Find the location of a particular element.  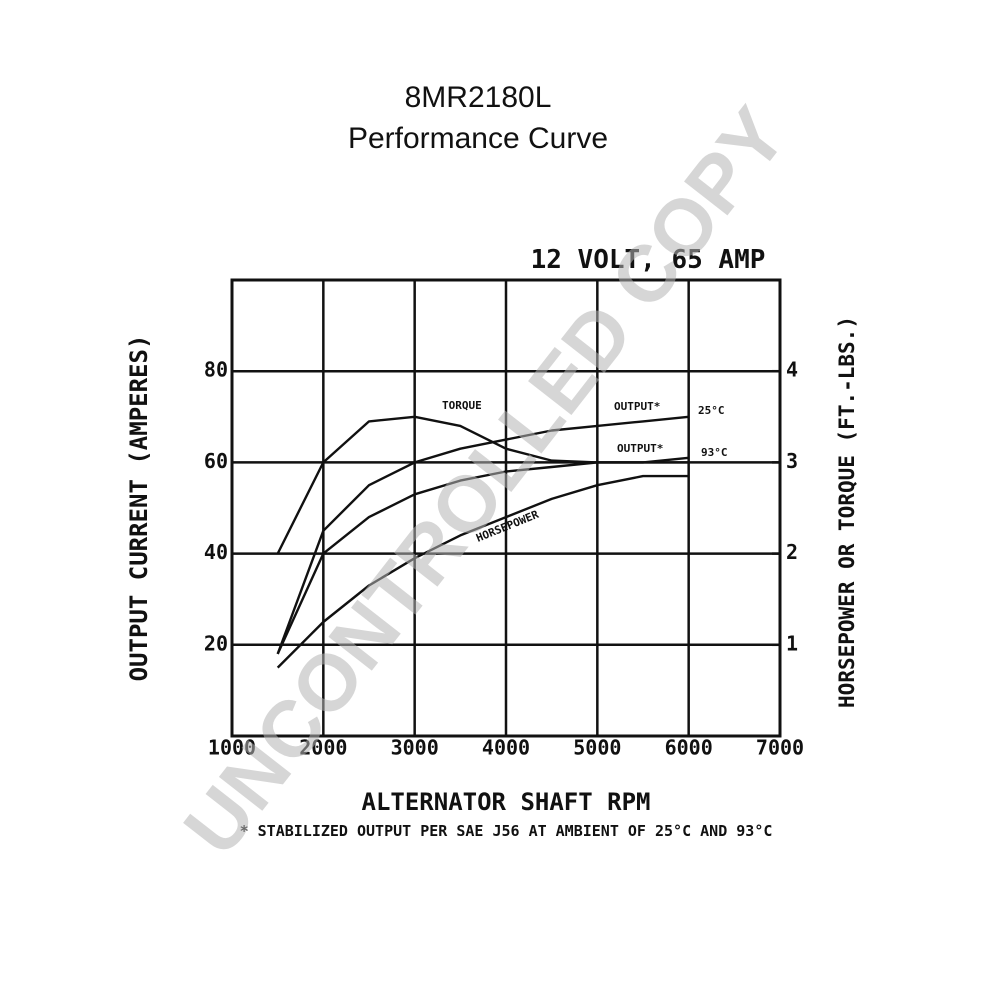

y-tick-label: 40 is located at coordinates (216, 552).